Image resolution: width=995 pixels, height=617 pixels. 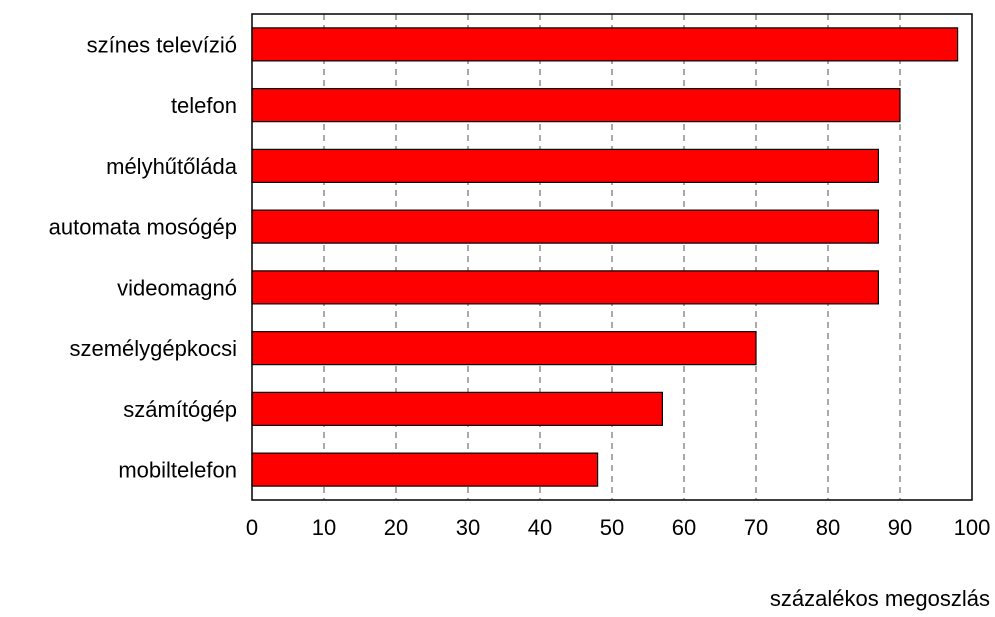 I want to click on x-tick-label: 60, so click(x=684, y=527).